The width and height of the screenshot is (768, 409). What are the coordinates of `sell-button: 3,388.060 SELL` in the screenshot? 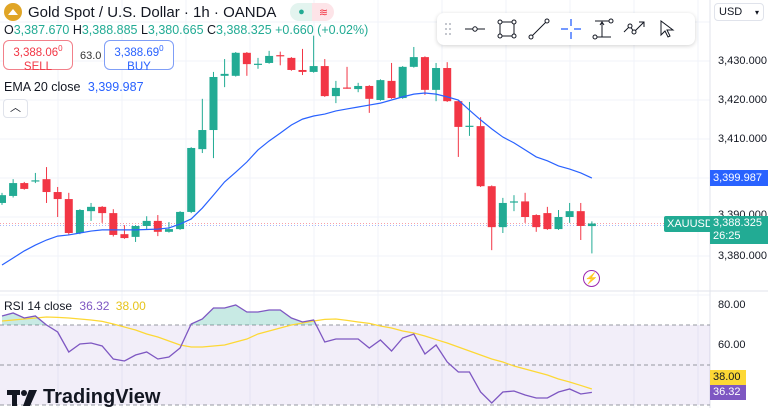 It's located at (38, 56).